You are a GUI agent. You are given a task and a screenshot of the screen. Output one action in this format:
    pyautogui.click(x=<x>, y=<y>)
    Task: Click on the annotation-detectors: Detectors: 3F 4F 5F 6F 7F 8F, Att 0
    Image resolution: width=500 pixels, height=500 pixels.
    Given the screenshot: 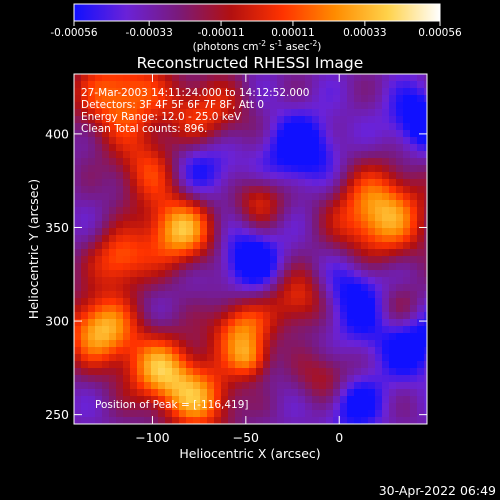 What is the action you would take?
    pyautogui.click(x=172, y=105)
    